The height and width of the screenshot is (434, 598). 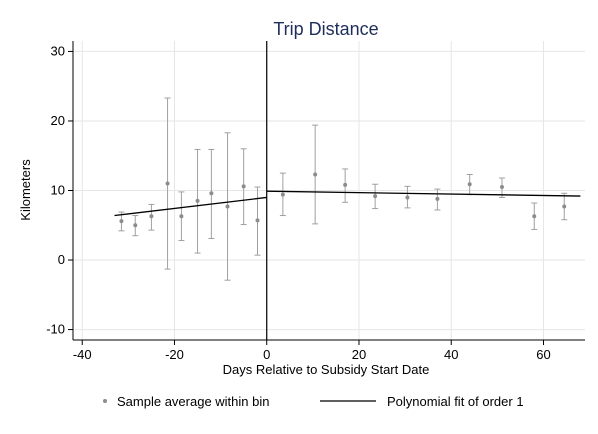 I want to click on x-tick-label: 0, so click(x=266, y=354).